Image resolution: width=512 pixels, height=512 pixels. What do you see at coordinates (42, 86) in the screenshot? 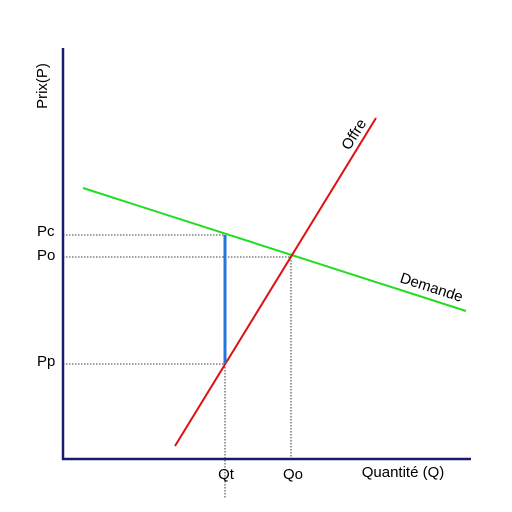
I see `y-axis-label: Prix(P)` at bounding box center [42, 86].